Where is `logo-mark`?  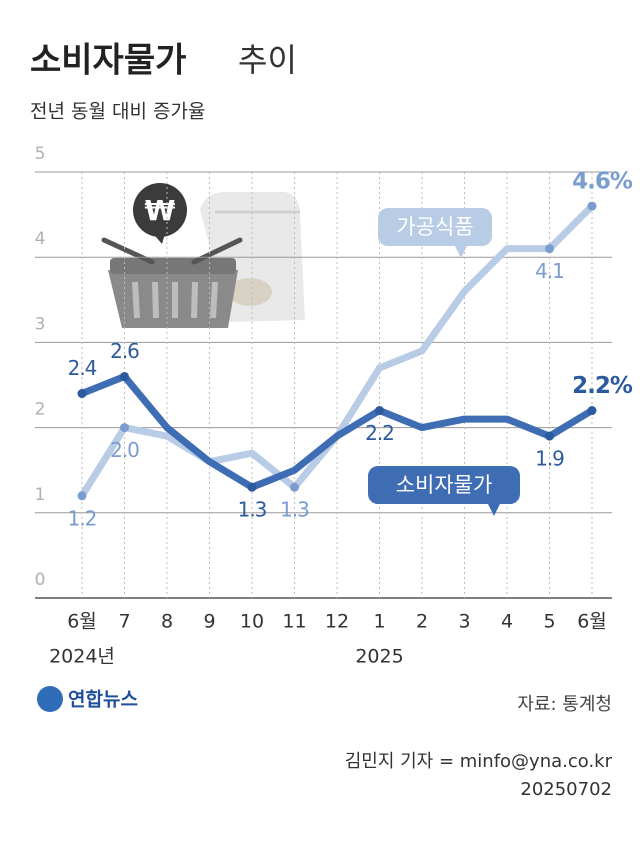 logo-mark is located at coordinates (50, 699).